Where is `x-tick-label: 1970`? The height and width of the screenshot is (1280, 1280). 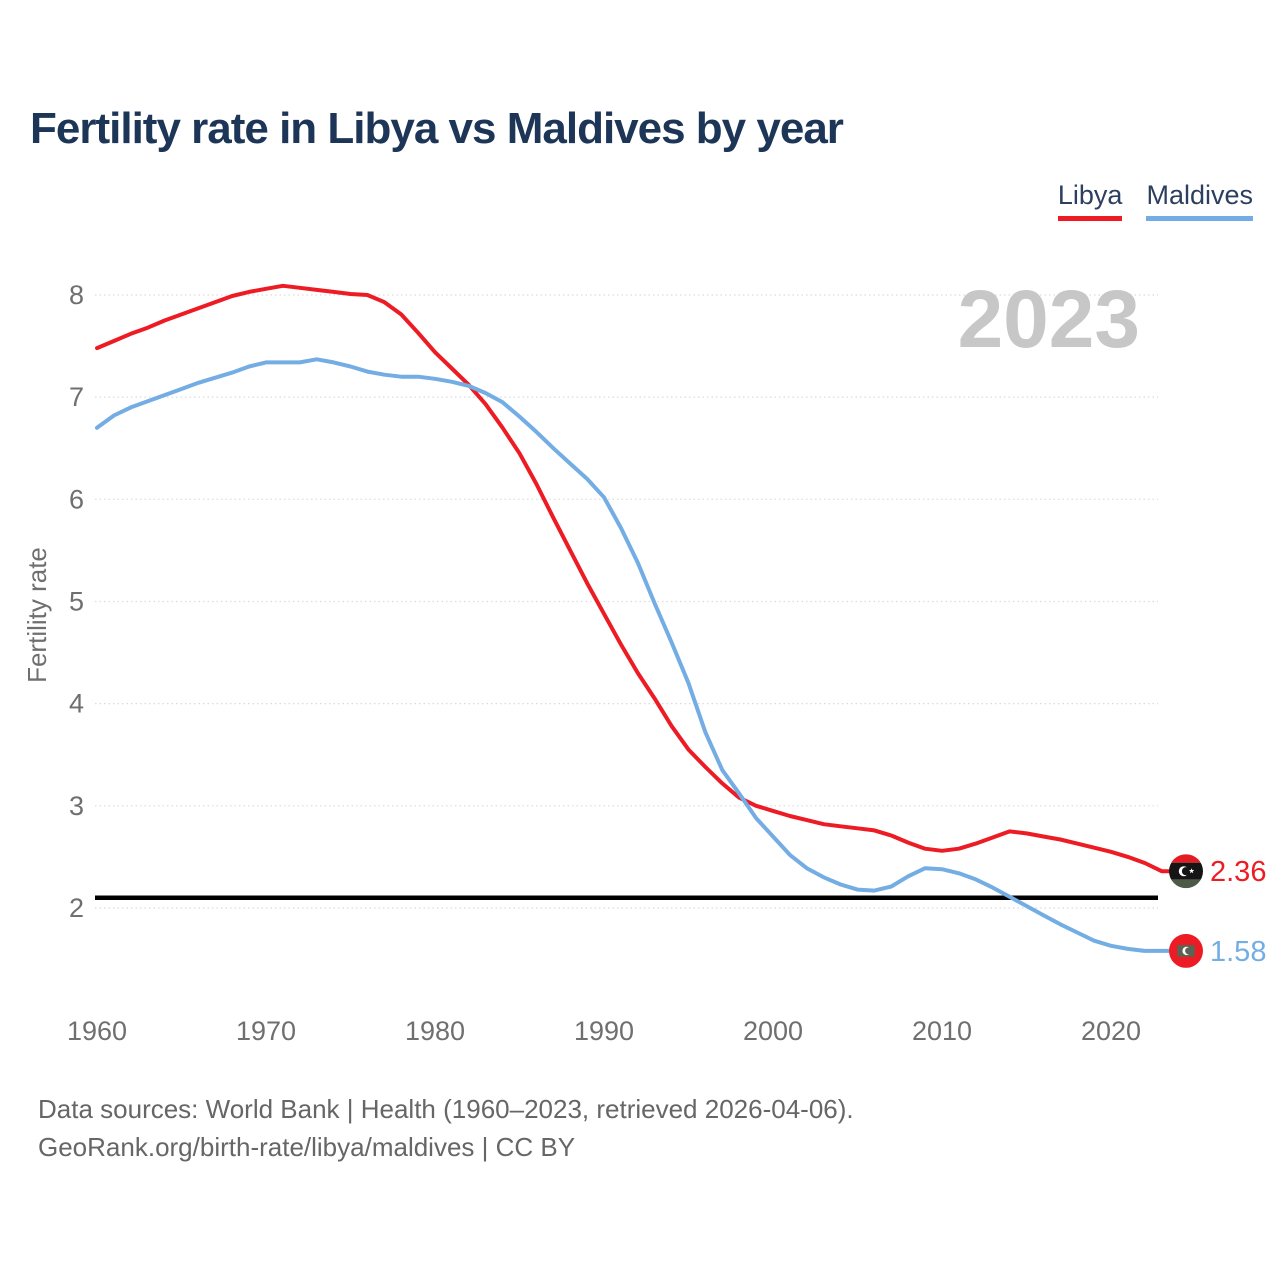 x-tick-label: 1970 is located at coordinates (266, 1031).